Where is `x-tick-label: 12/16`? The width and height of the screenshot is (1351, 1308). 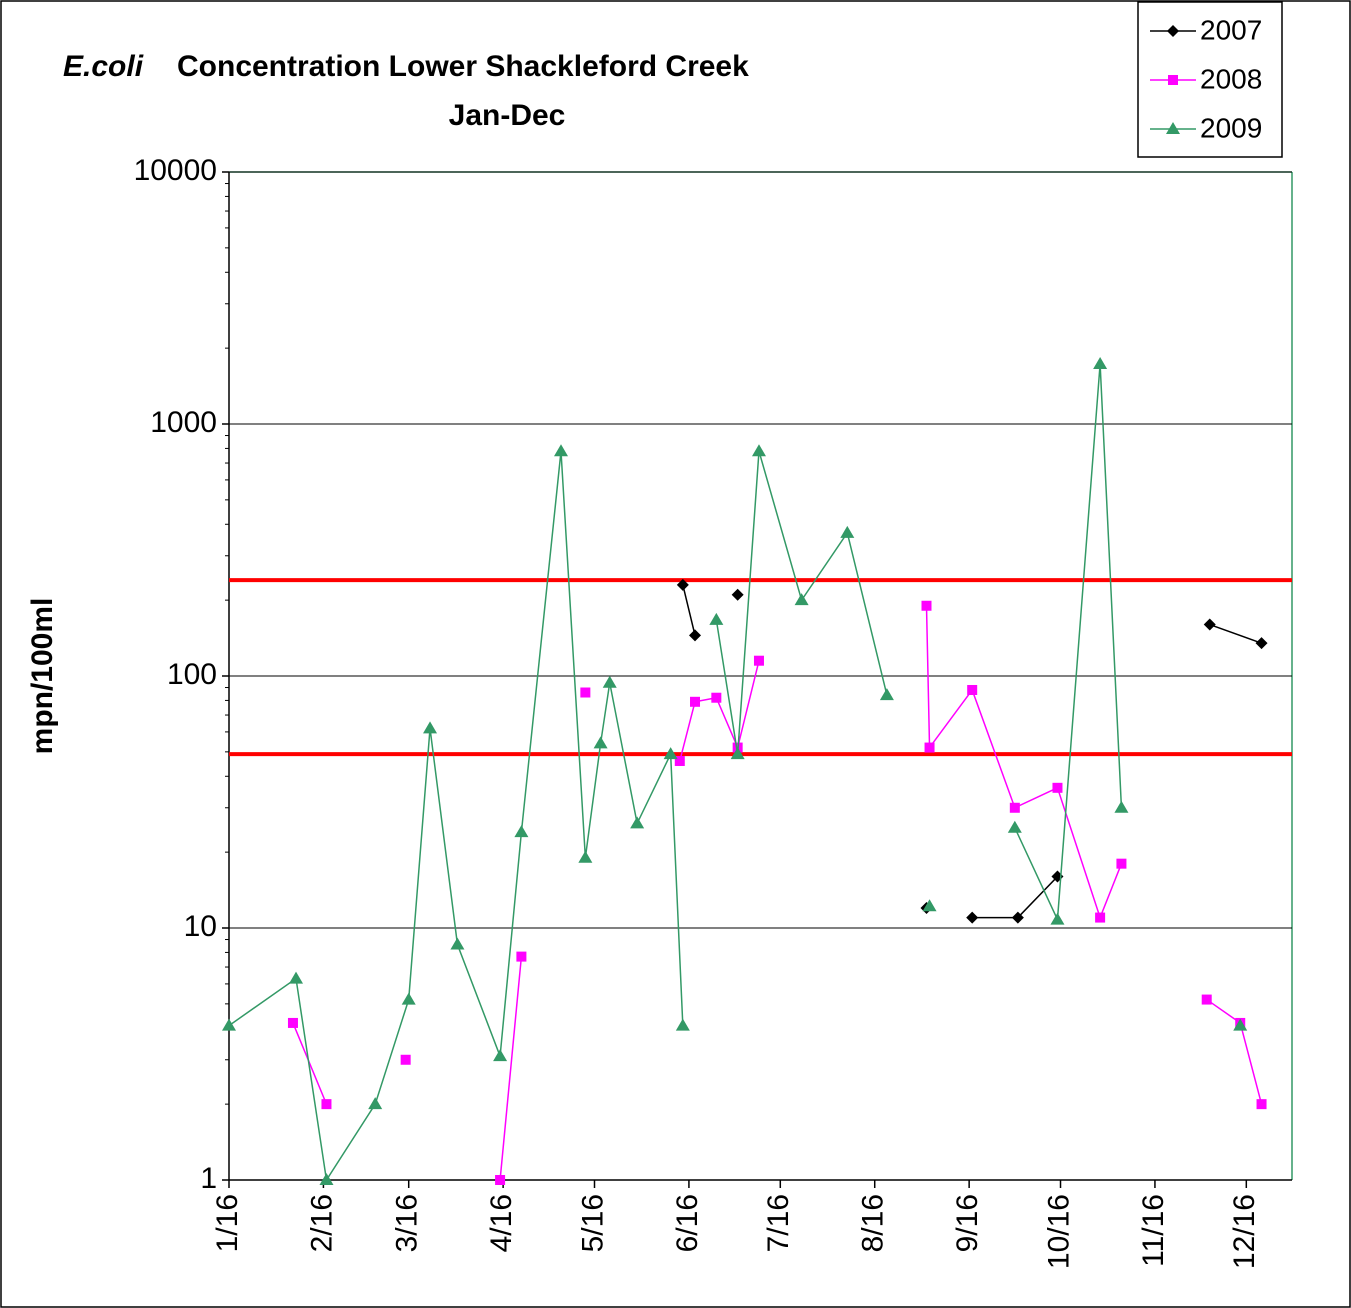
x-tick-label: 12/16 is located at coordinates (1244, 1231).